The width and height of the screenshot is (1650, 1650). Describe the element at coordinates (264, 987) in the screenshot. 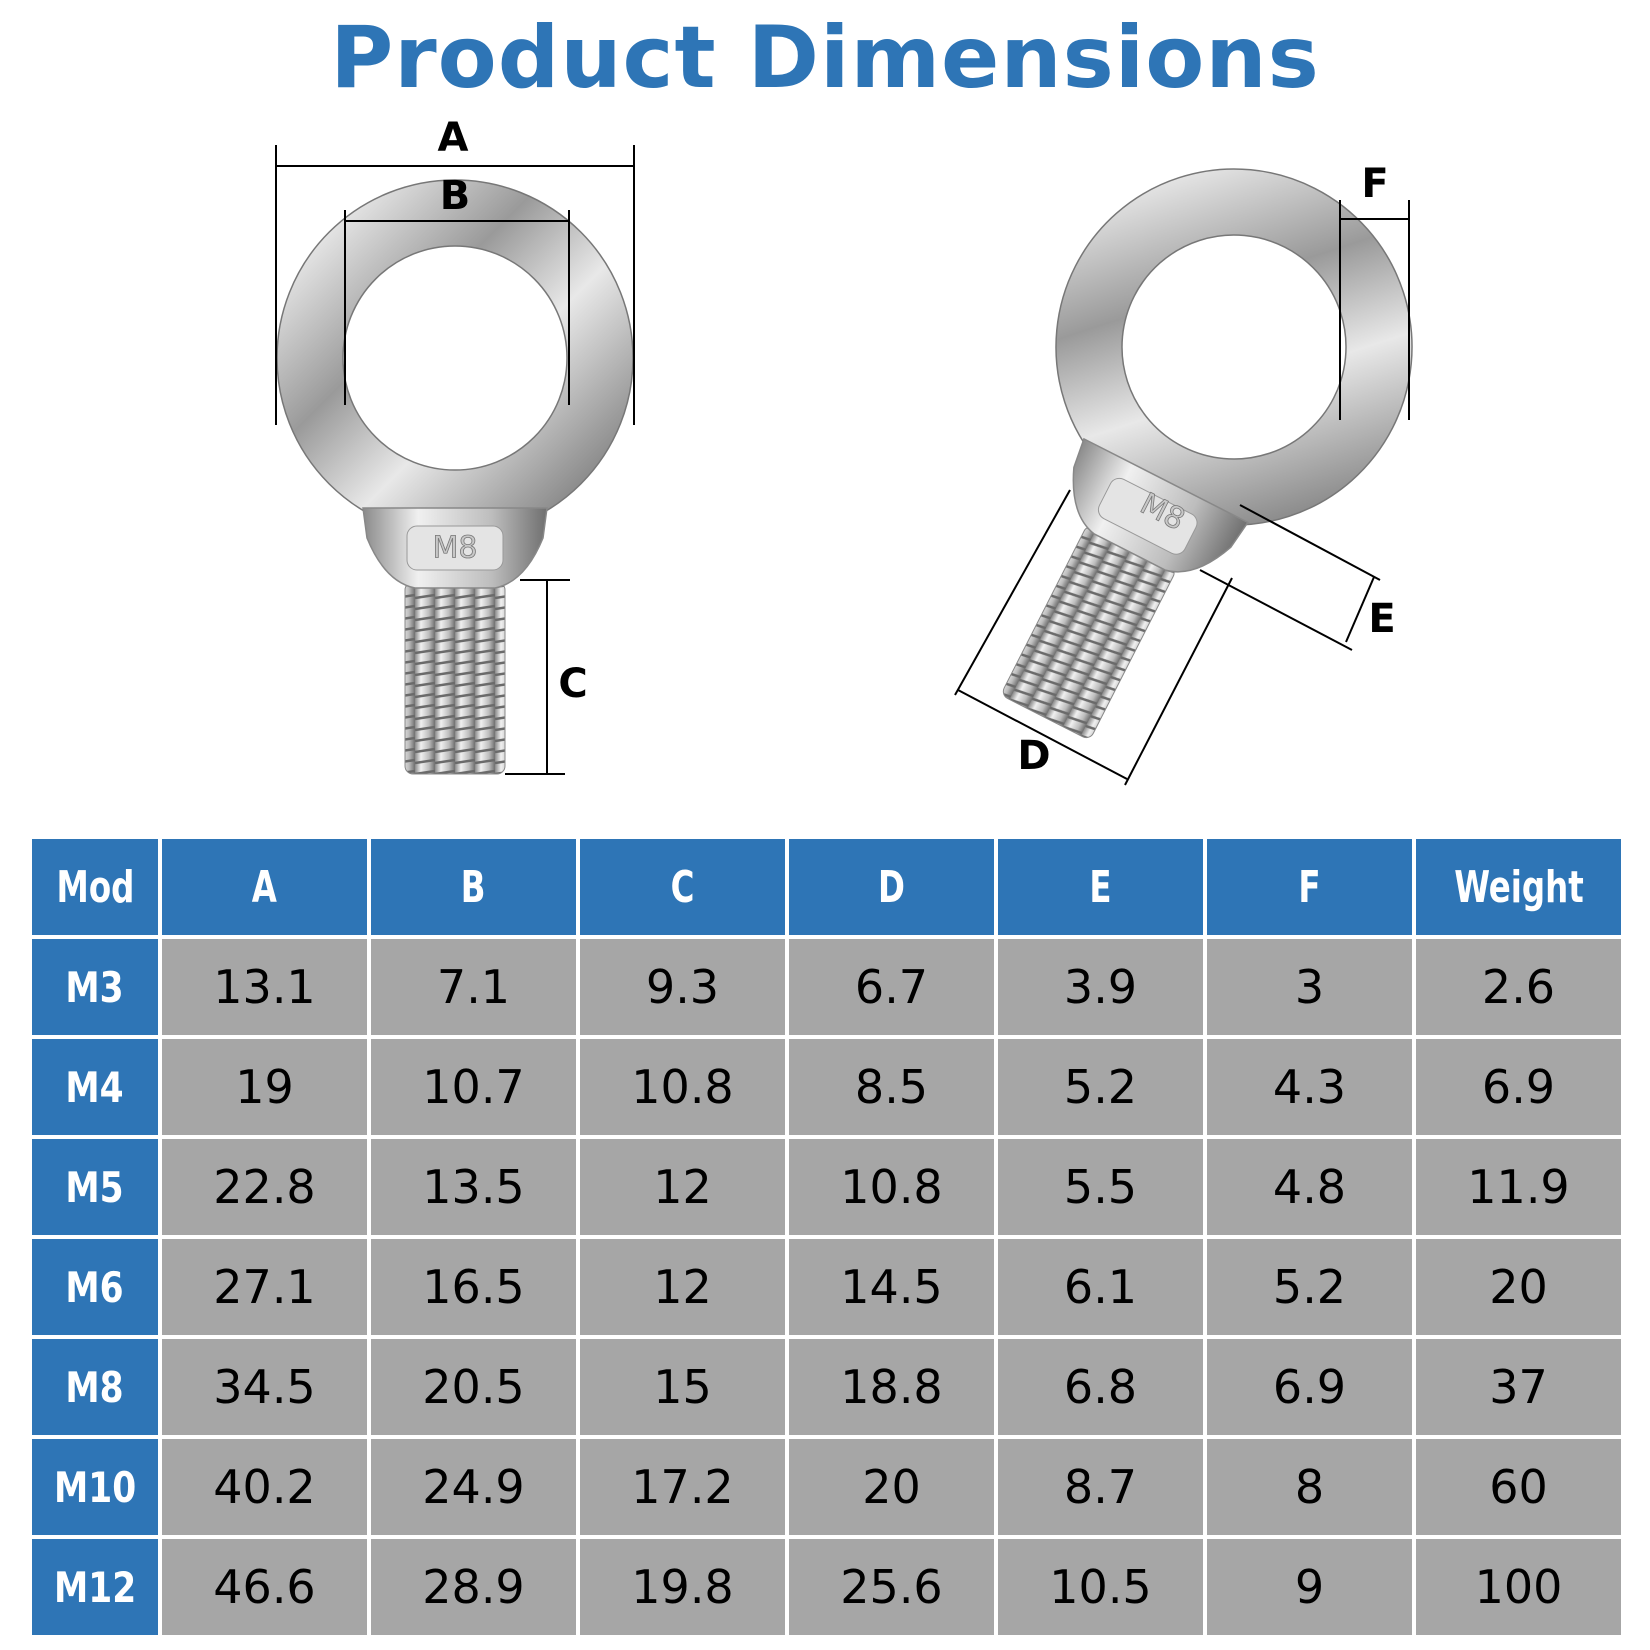

I see `table-cell: 13.1` at that location.